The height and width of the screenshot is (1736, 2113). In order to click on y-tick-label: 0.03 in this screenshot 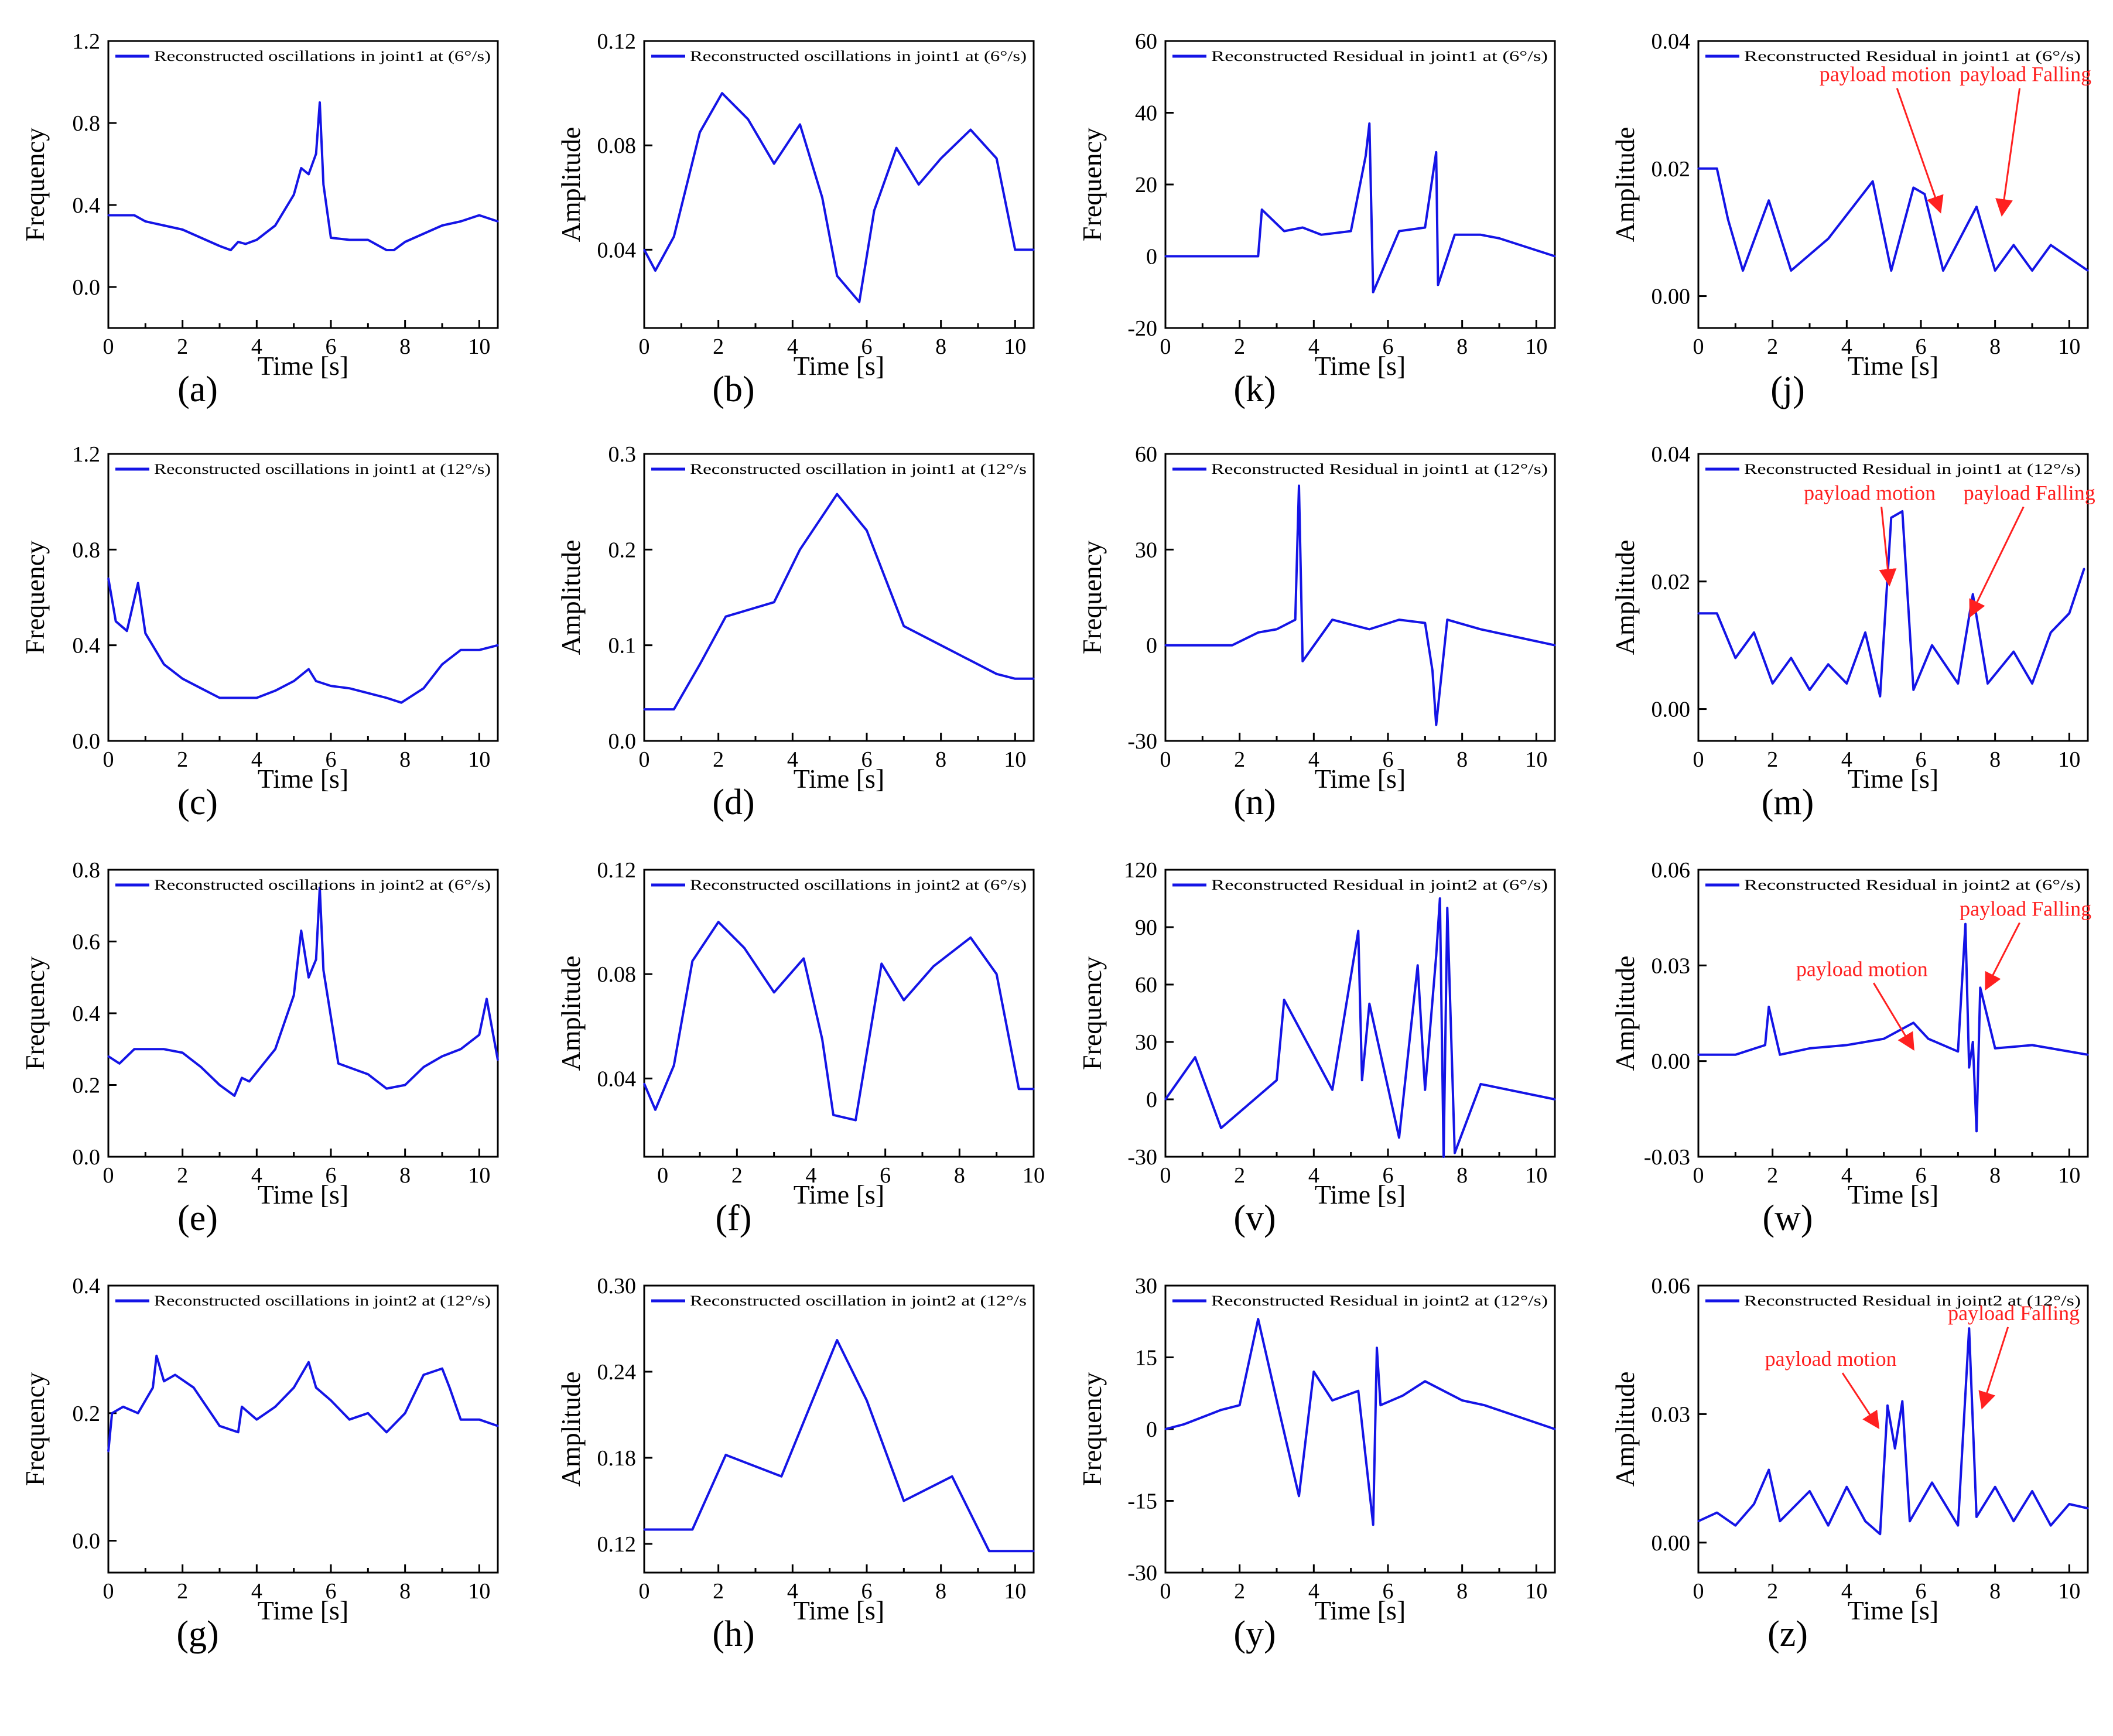, I will do `click(1671, 966)`.